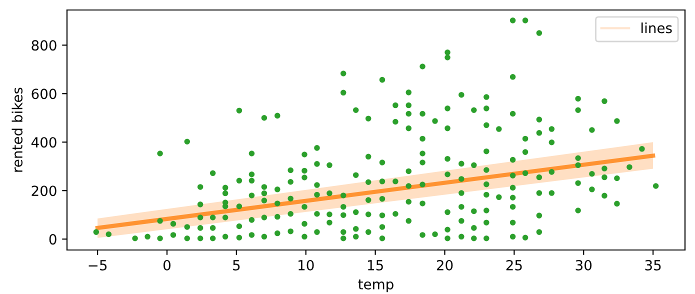  I want to click on x-tick-label: −5, so click(97, 265).